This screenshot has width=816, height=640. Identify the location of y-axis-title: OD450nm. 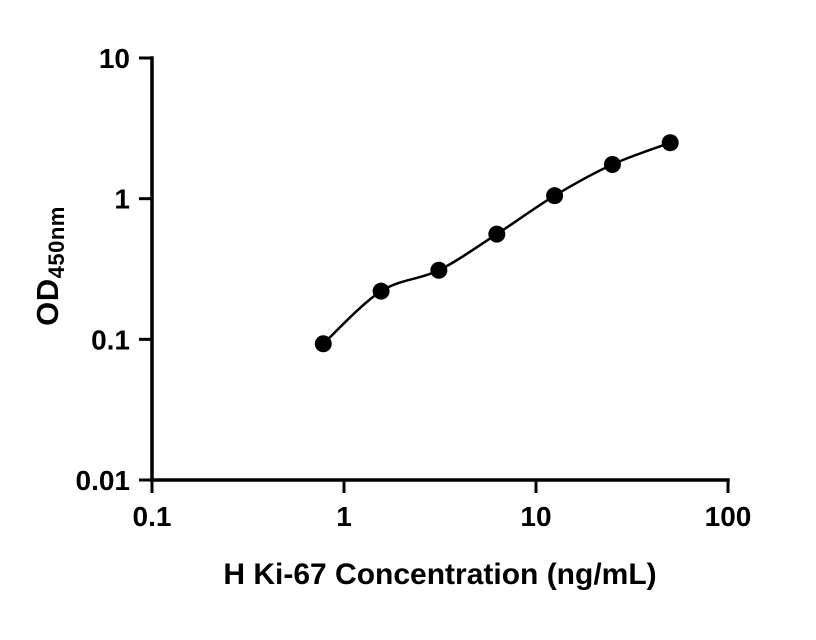
(49, 266).